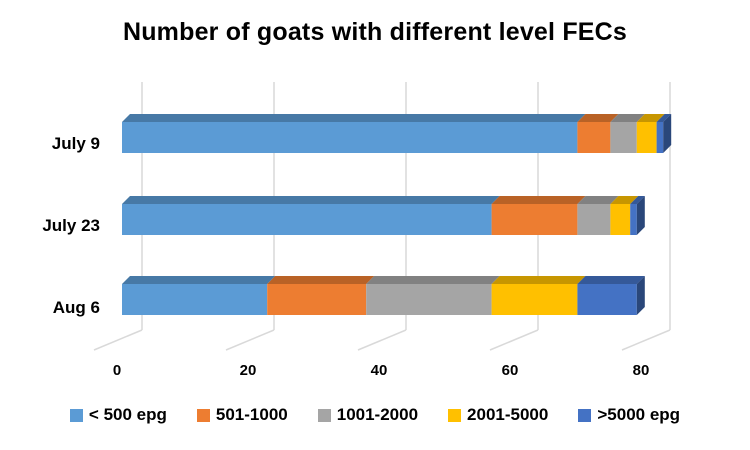 The height and width of the screenshot is (450, 750). I want to click on legend-label: 501-1000, so click(251, 414).